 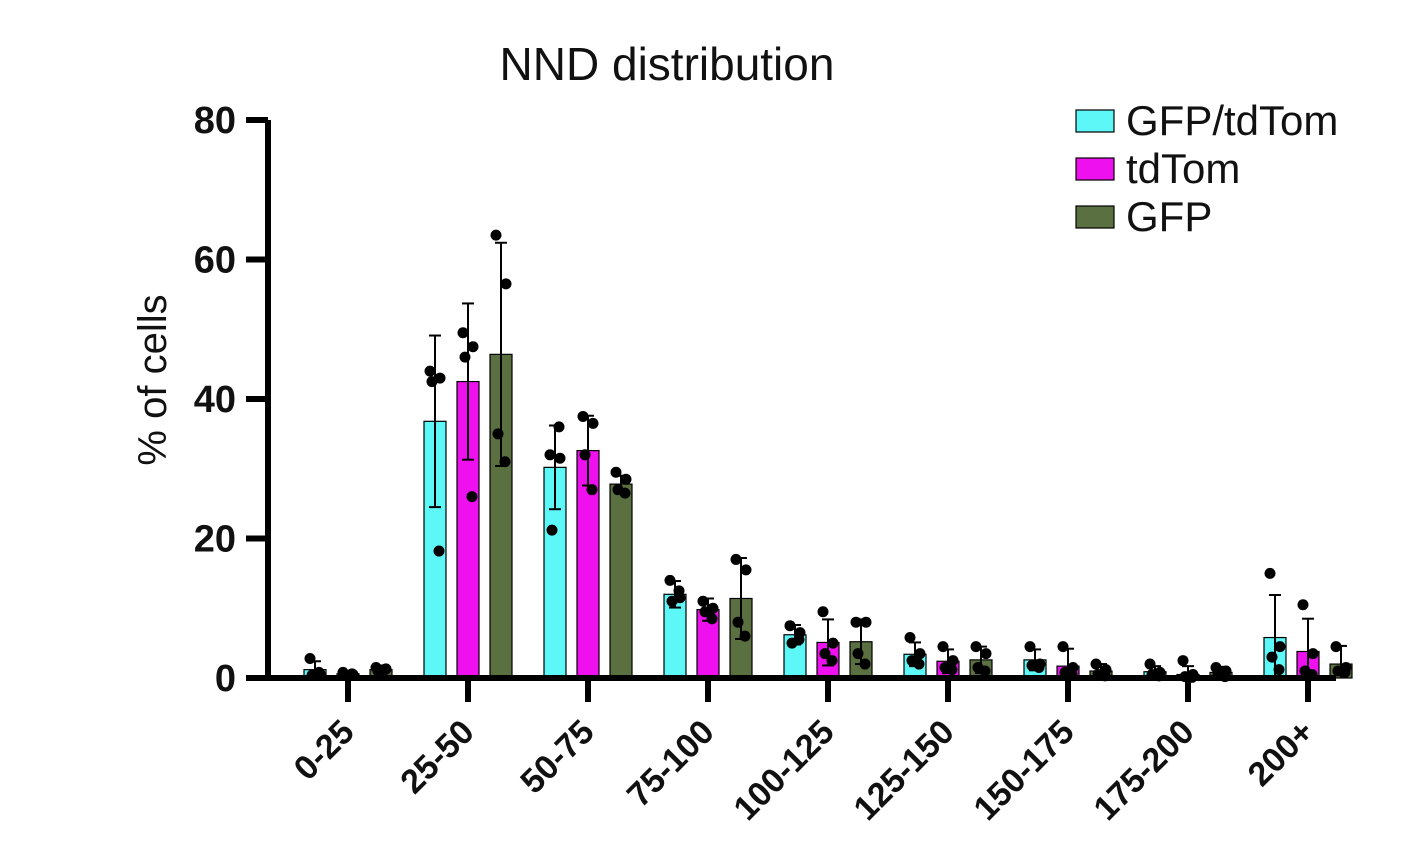 What do you see at coordinates (1144, 770) in the screenshot?
I see `x-tick-label: 175-200` at bounding box center [1144, 770].